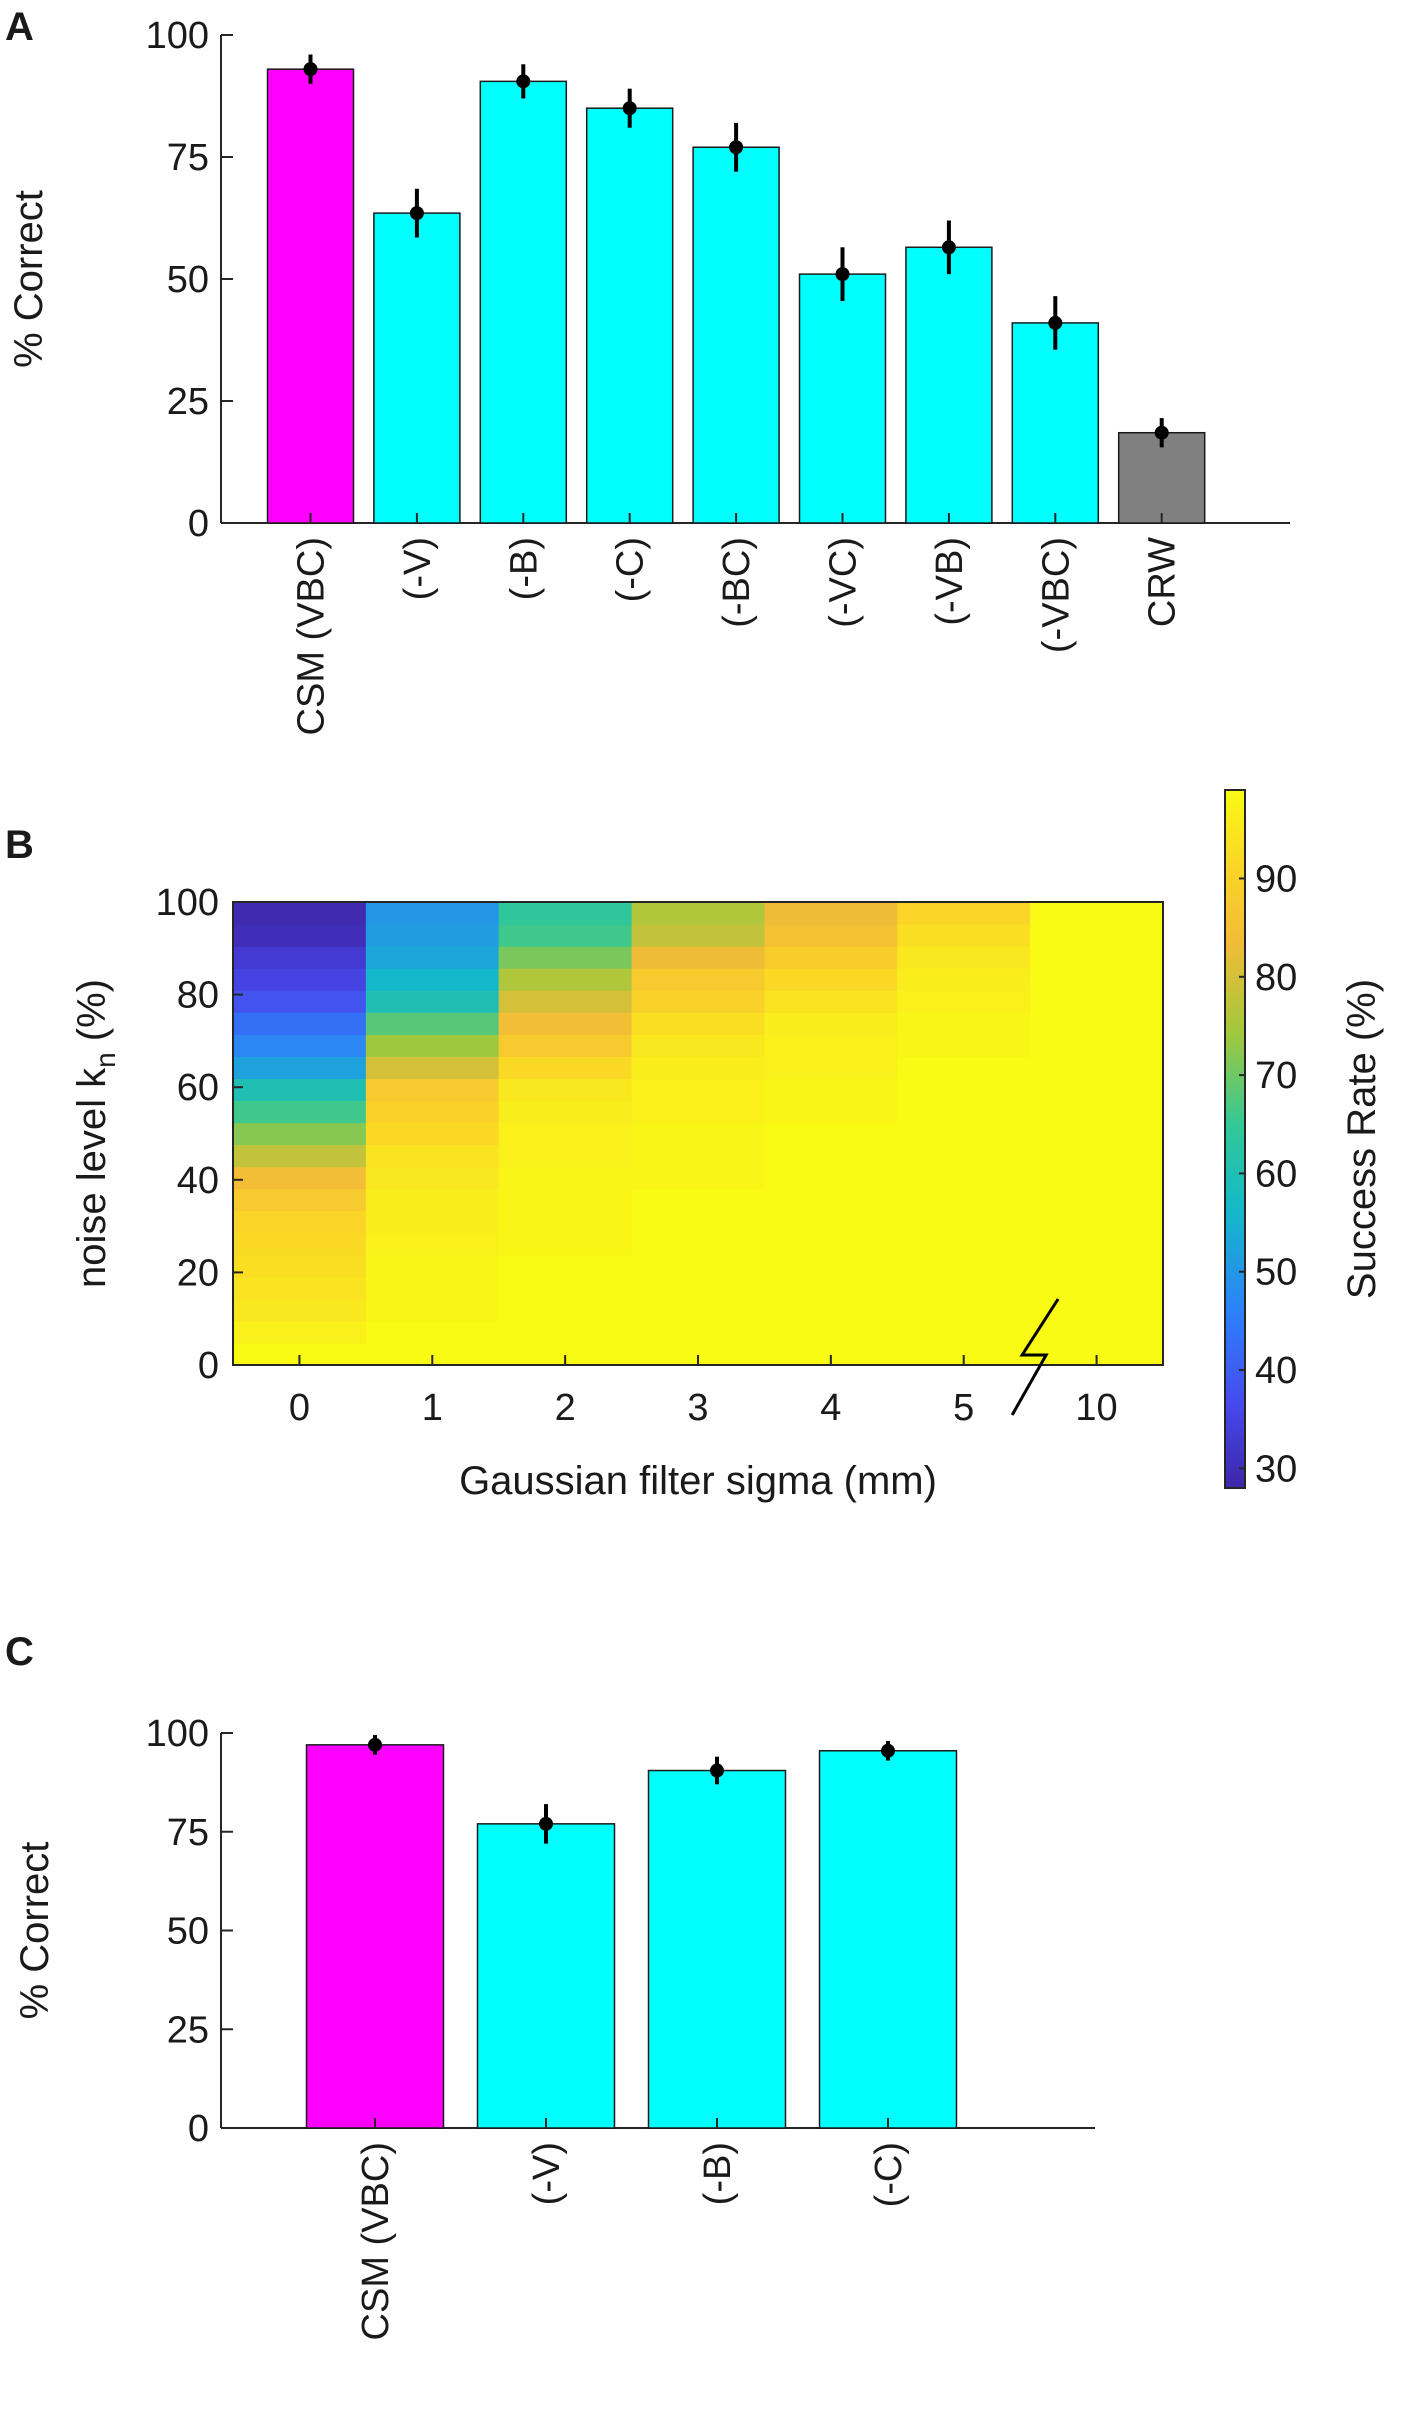 Image resolution: width=1405 pixels, height=2410 pixels. Describe the element at coordinates (1276, 1076) in the screenshot. I see `colorbar-tick-label: 70` at that location.